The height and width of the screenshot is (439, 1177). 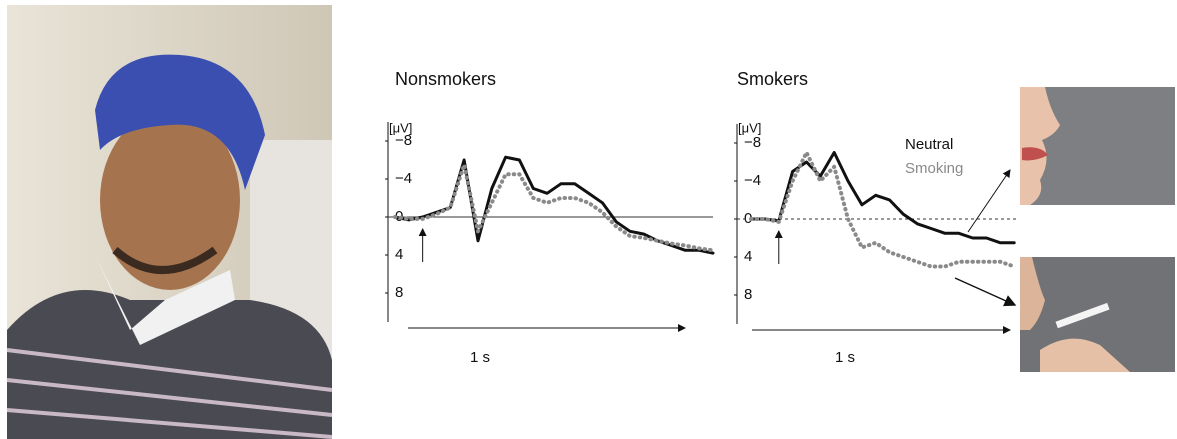 What do you see at coordinates (1097, 314) in the screenshot?
I see `photo-smoking` at bounding box center [1097, 314].